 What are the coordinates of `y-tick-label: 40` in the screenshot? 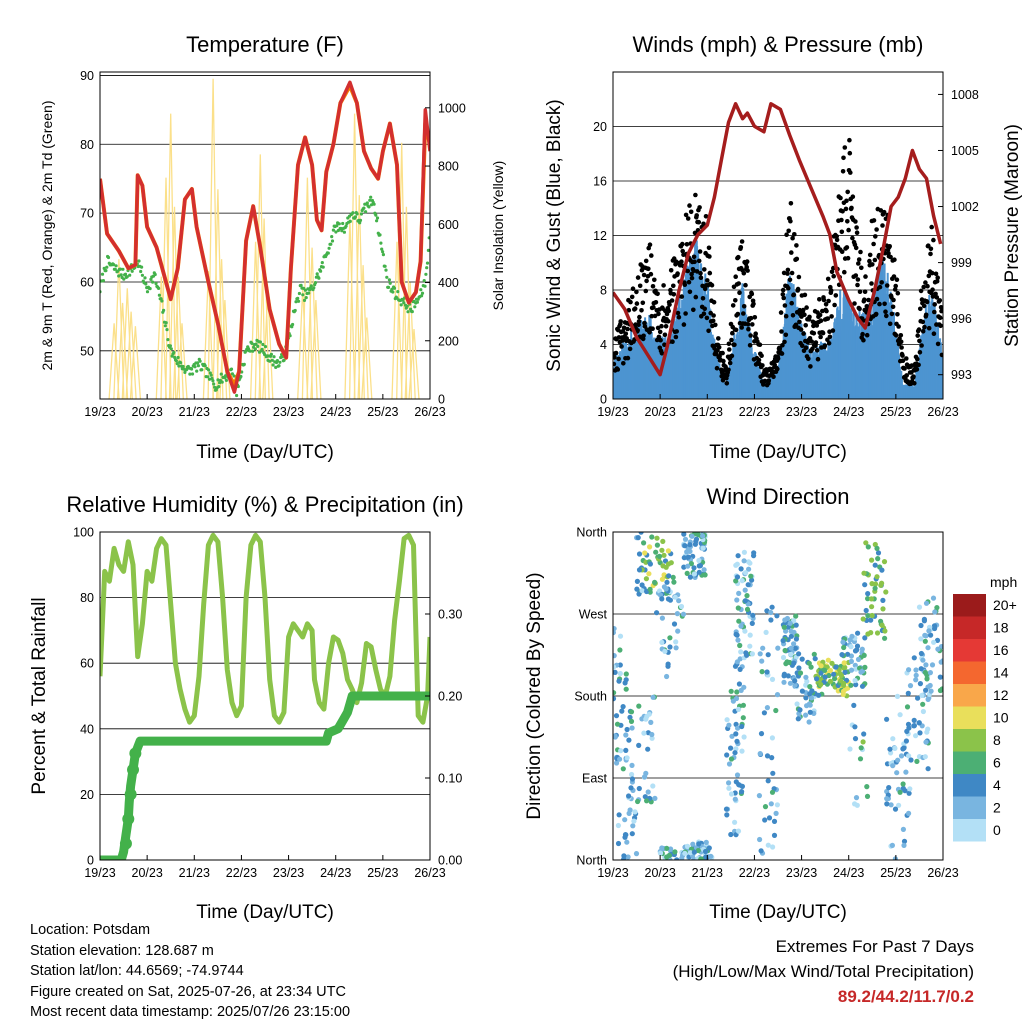 It's located at (87, 729).